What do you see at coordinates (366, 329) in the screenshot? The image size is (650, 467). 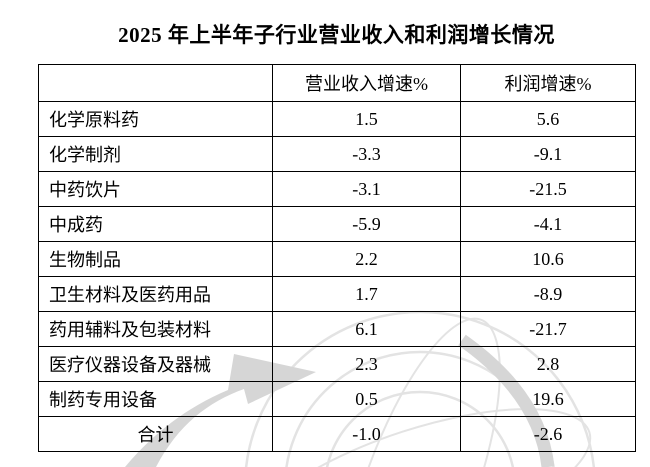 I see `revenue-growth-cell: 6.1` at bounding box center [366, 329].